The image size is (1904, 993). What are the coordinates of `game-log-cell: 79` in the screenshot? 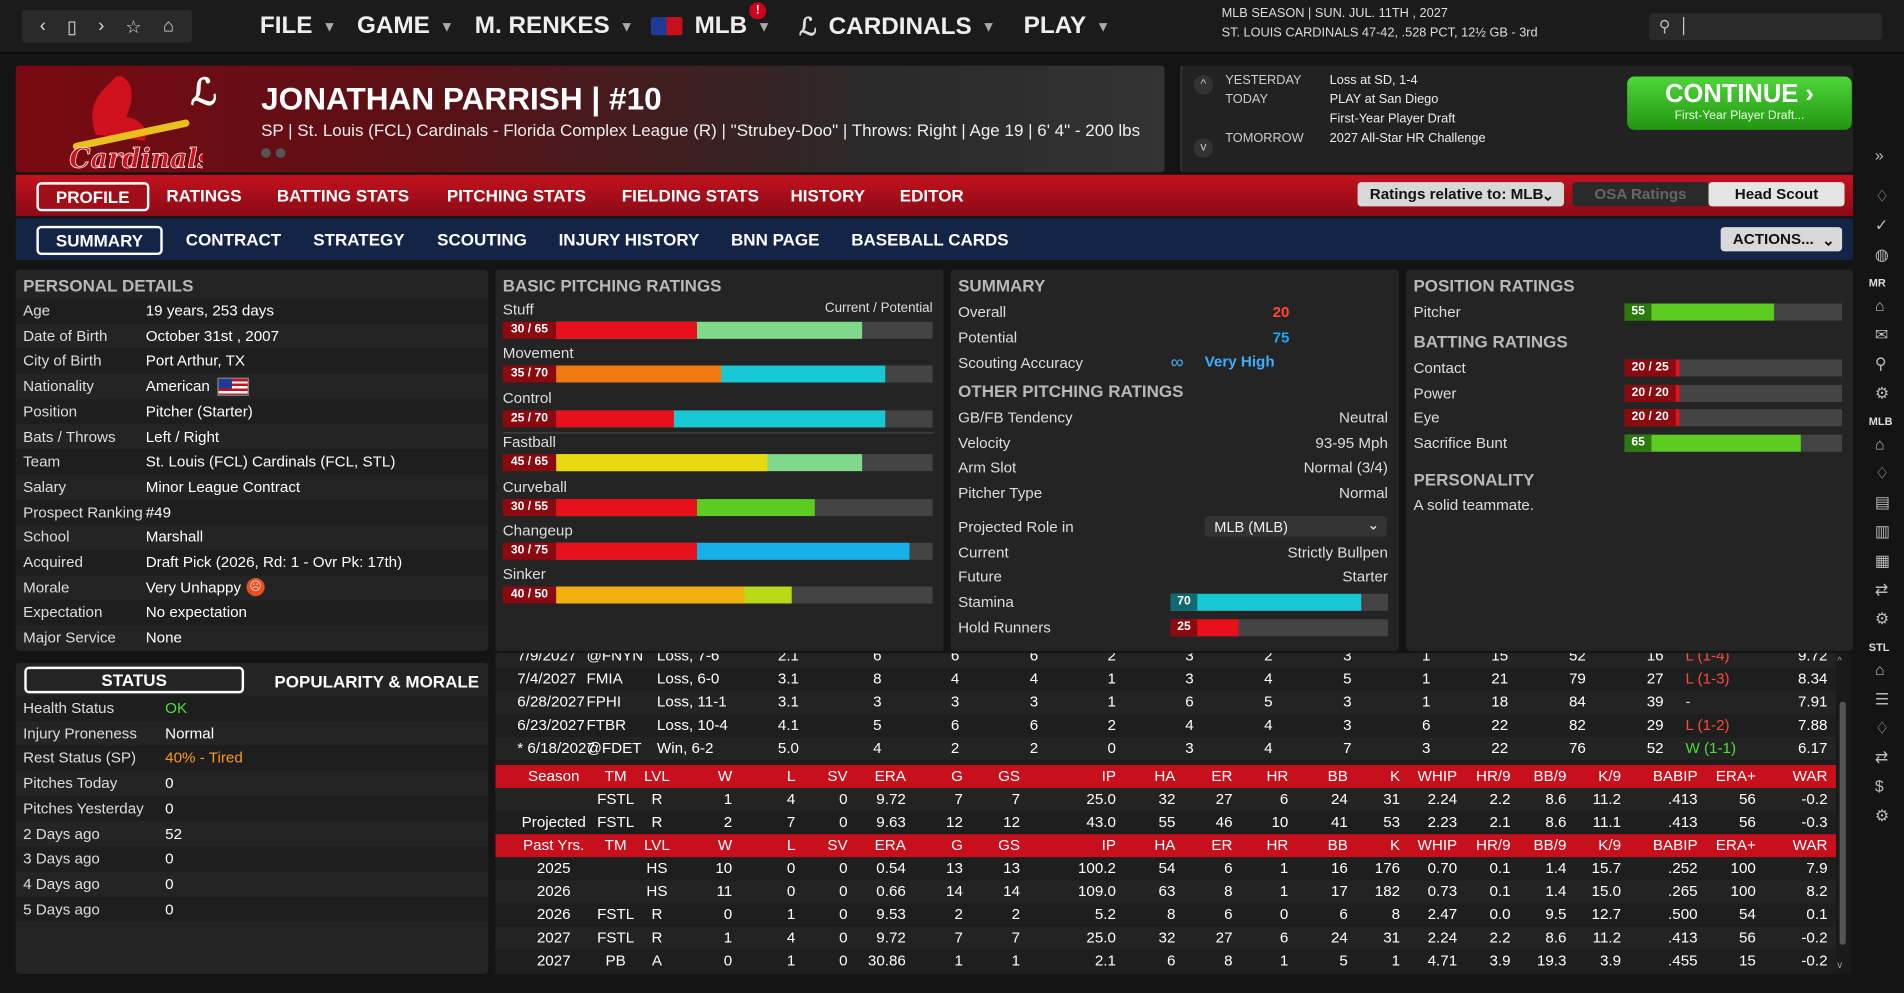 It's located at (1577, 679).